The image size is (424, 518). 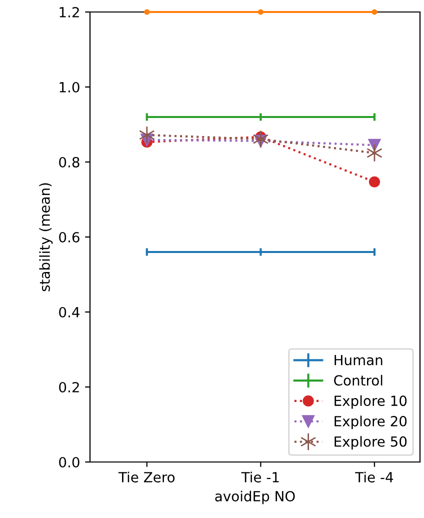 What do you see at coordinates (46, 237) in the screenshot?
I see `y-axis-title: stability (mean)` at bounding box center [46, 237].